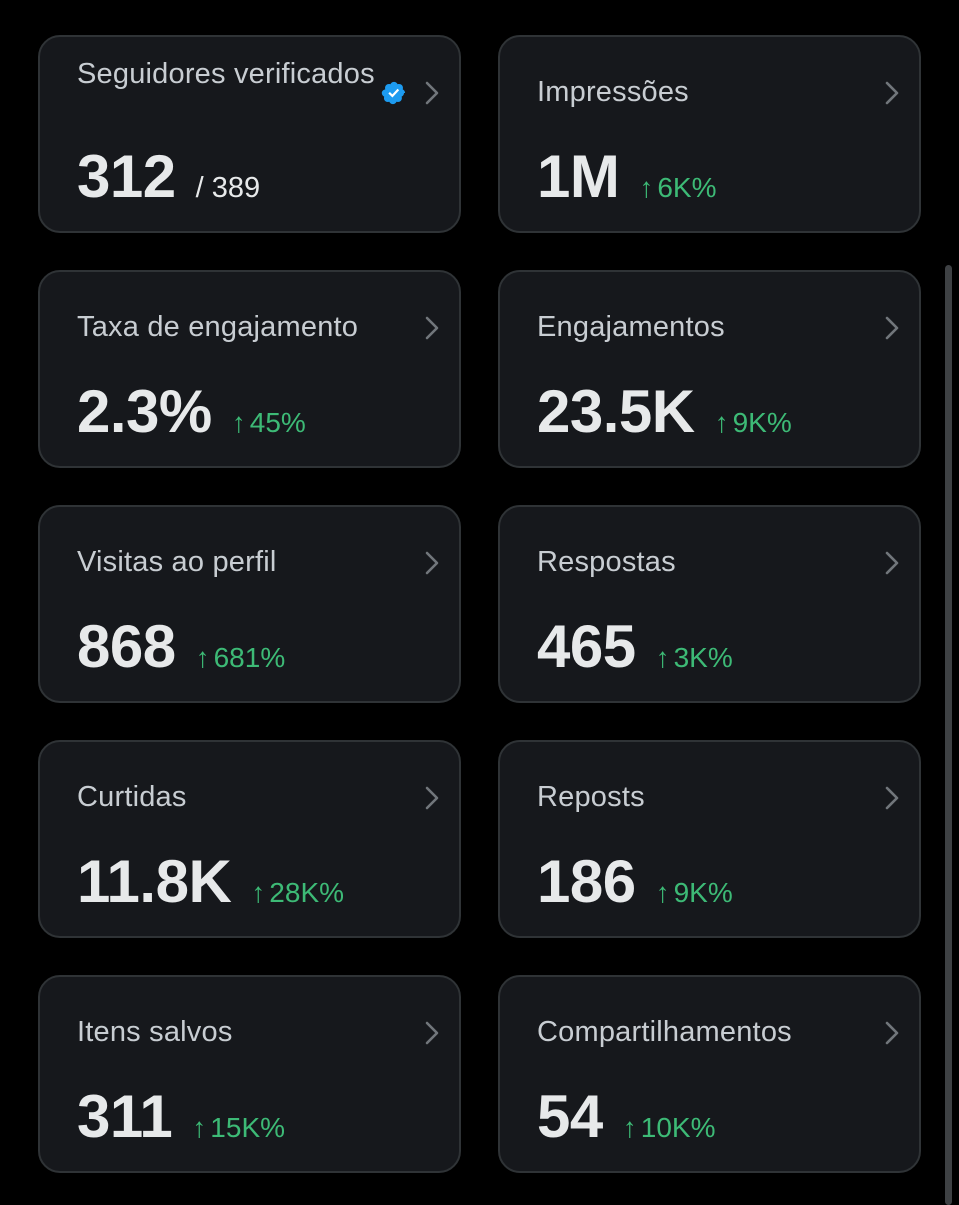  I want to click on card-delta-value: 681%, so click(249, 657).